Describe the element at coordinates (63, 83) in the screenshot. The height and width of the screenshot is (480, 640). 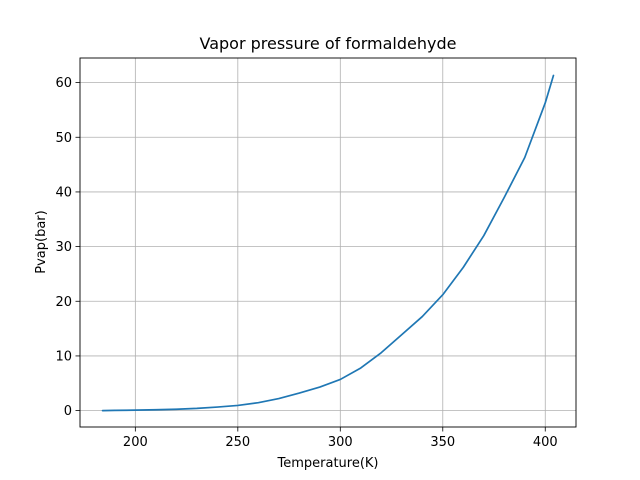
I see `y-tick-label: 60` at that location.